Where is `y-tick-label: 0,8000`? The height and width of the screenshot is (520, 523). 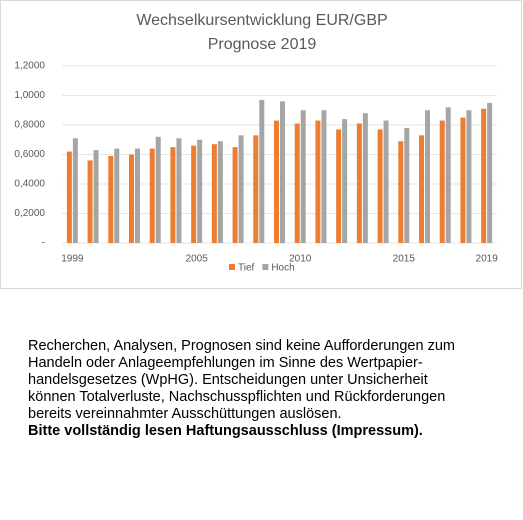
y-tick-label: 0,8000 is located at coordinates (29, 125).